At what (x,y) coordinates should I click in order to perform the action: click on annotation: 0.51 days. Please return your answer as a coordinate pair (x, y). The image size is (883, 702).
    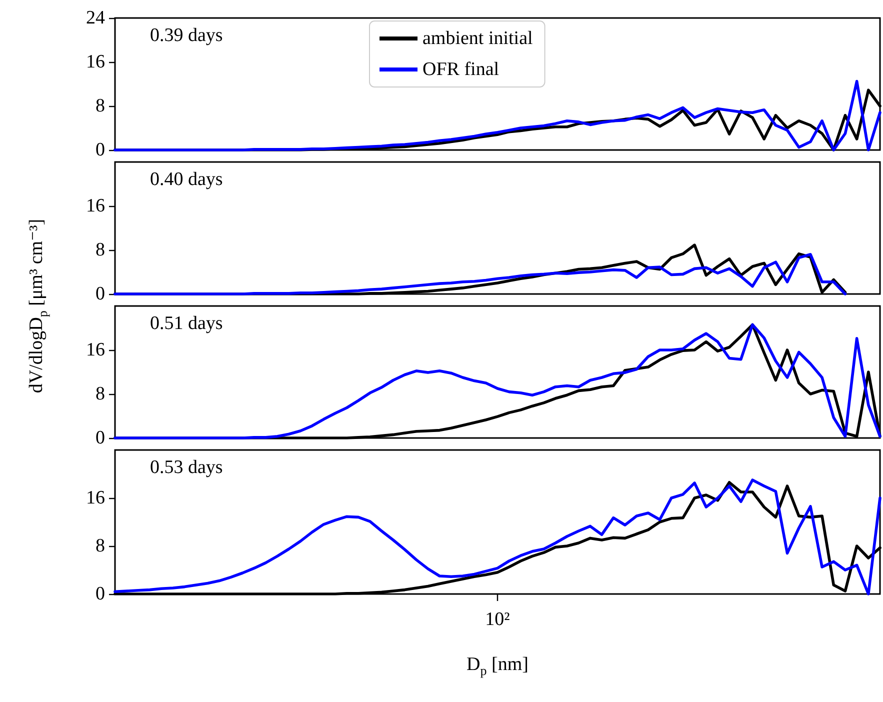
    Looking at the image, I should click on (186, 323).